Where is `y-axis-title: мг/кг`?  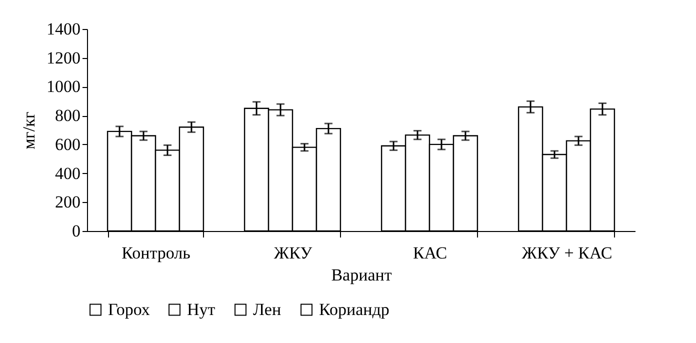 y-axis-title: мг/кг is located at coordinates (29, 131).